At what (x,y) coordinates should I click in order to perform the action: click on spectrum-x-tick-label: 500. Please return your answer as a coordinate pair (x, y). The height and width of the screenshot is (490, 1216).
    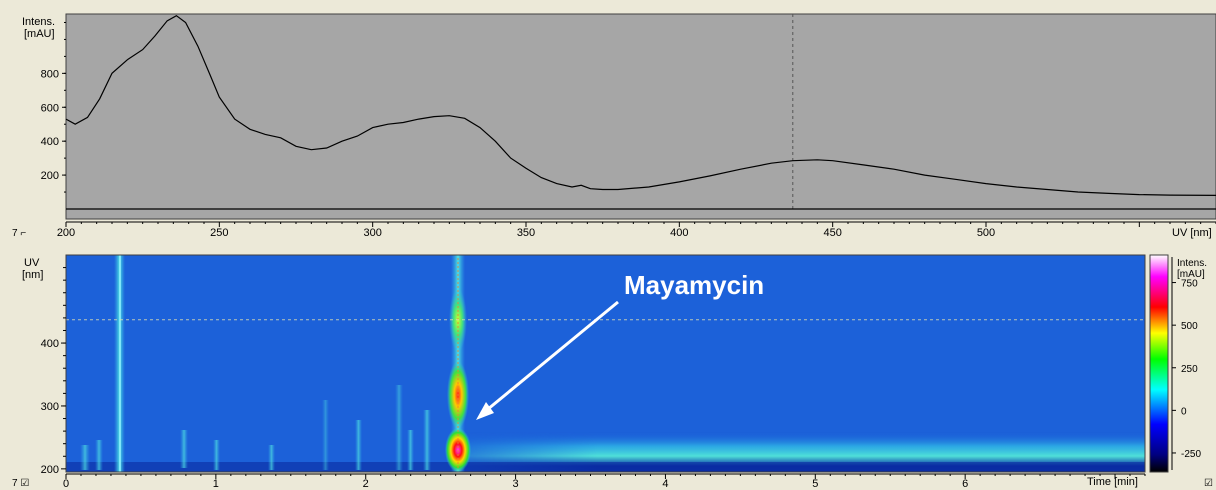
    Looking at the image, I should click on (986, 233).